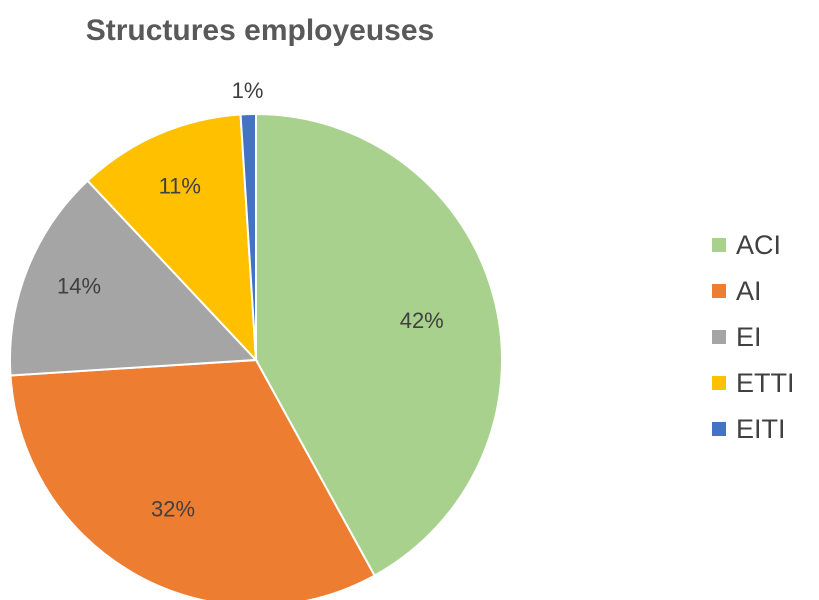  I want to click on legend-swatch-eiti, so click(719, 429).